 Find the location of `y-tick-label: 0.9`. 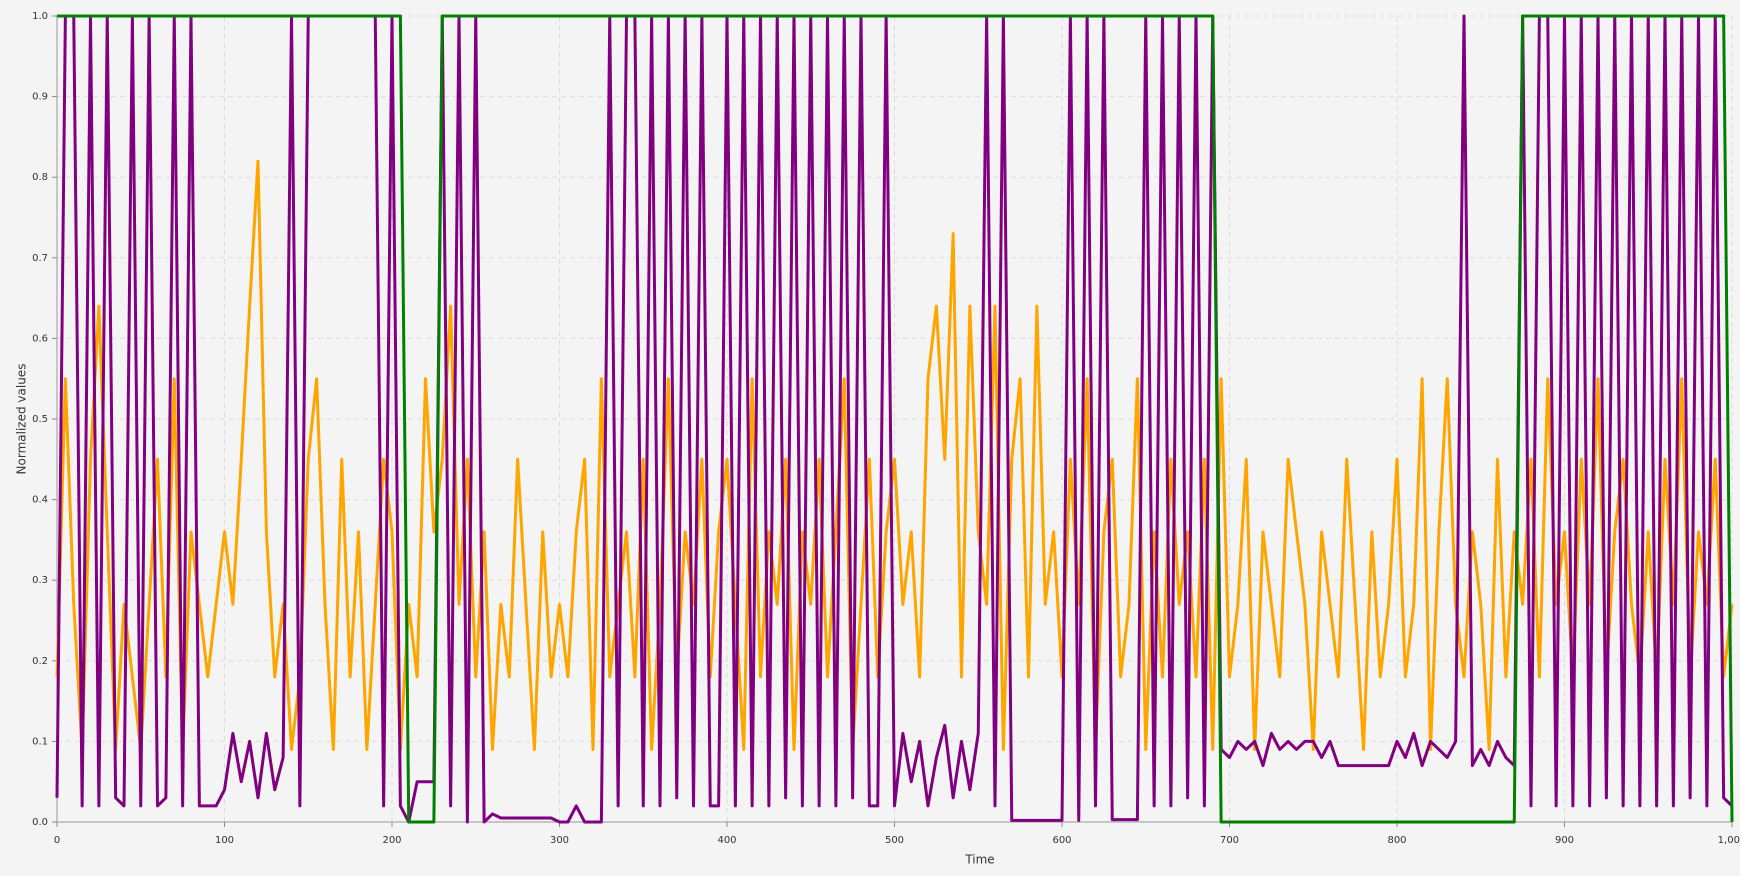

y-tick-label: 0.9 is located at coordinates (40, 97).